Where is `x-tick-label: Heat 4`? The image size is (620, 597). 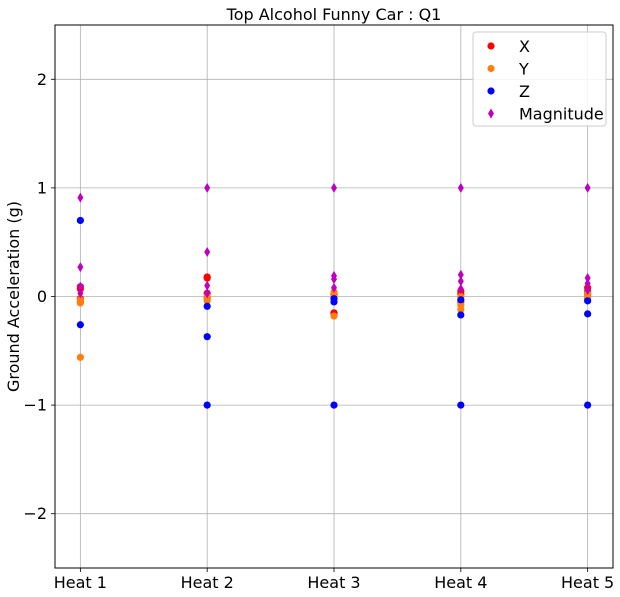 x-tick-label: Heat 4 is located at coordinates (460, 582).